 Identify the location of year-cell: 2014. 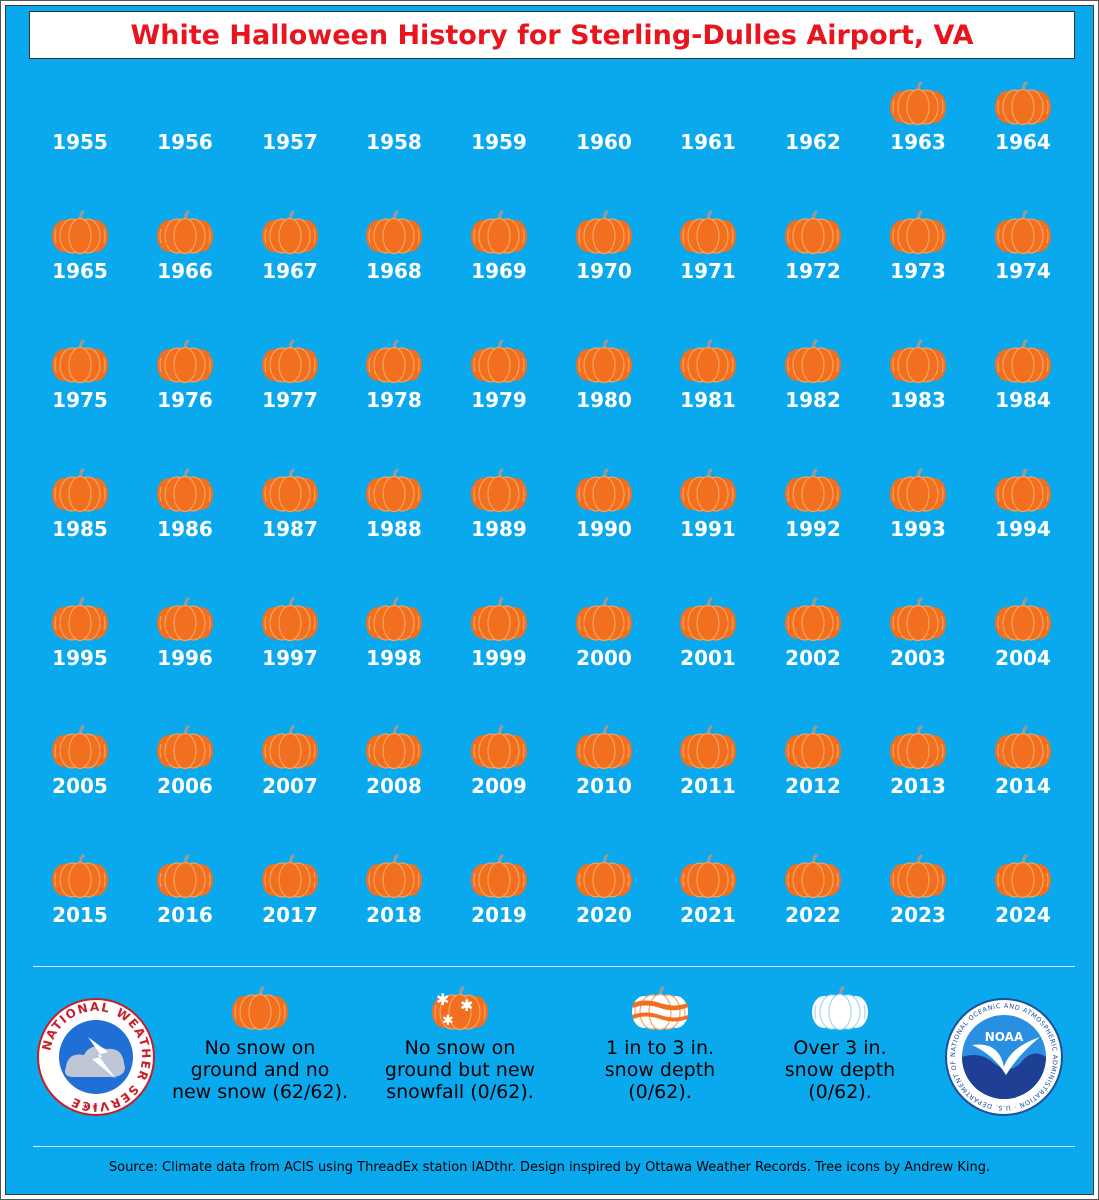
(1023, 779).